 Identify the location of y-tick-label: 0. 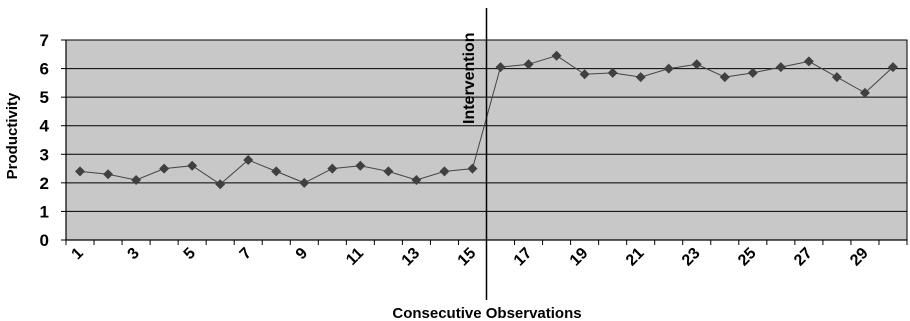
(44, 240).